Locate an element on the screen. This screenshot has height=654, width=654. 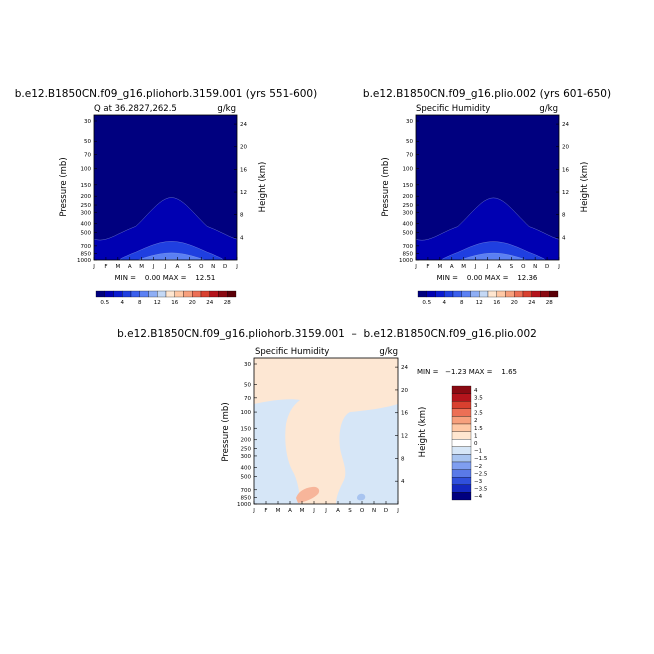
colorbar-label: −1.5 is located at coordinates (481, 459).